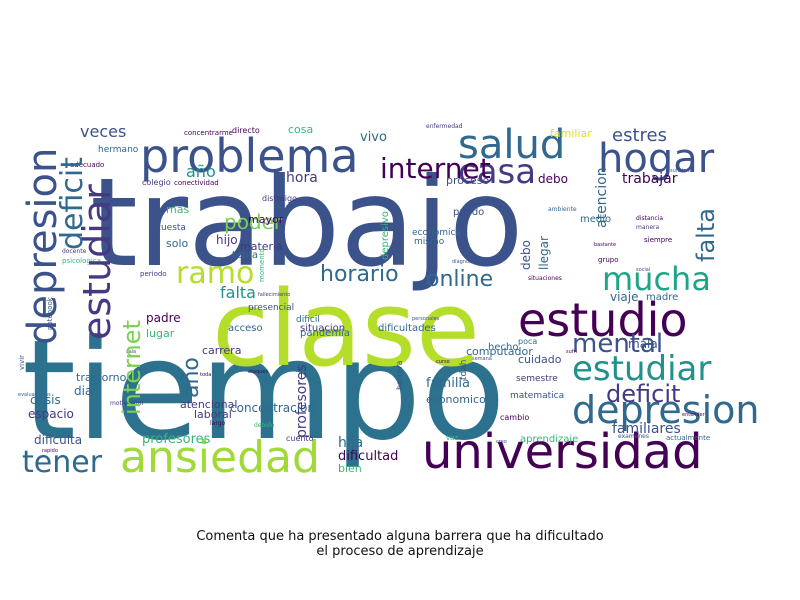  Describe the element at coordinates (246, 130) in the screenshot. I see `word-vez: directo` at that location.